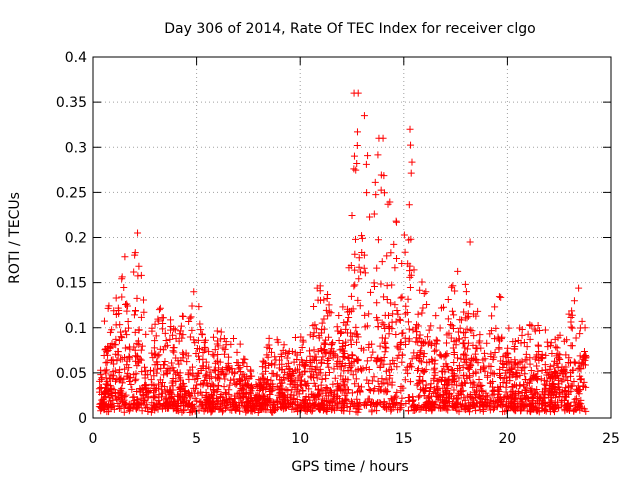  I want to click on y-tick-label: 0.3, so click(76, 148).